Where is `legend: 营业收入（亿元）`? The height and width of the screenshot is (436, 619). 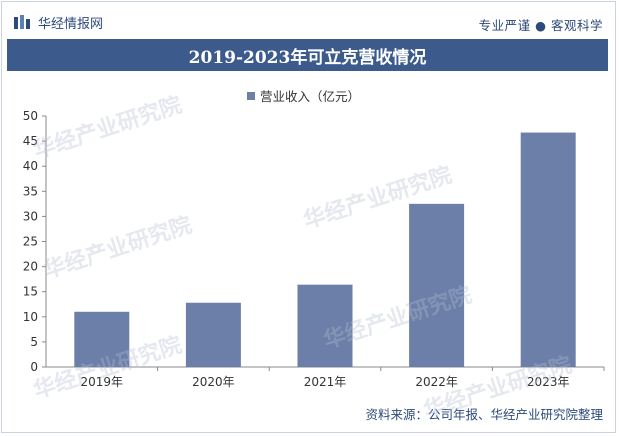
legend: 营业收入（亿元） is located at coordinates (303, 95).